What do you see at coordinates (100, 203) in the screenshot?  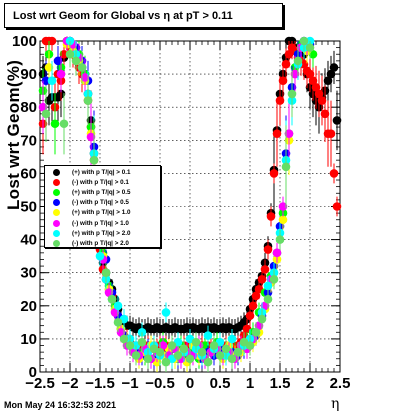 I see `legend-label: (-) with p T/|q| > 0.5` at bounding box center [100, 203].